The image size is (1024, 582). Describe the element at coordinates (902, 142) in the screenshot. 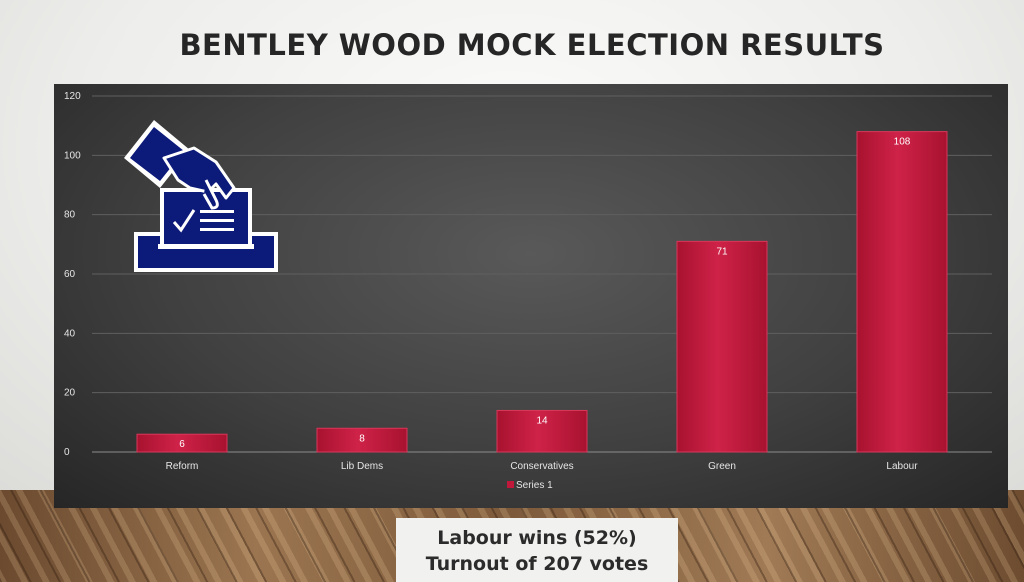

I see `data-label: 108` at that location.